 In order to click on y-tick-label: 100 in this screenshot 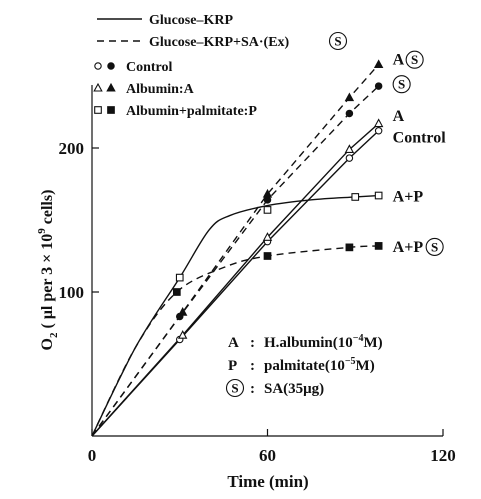, I will do `click(72, 292)`.